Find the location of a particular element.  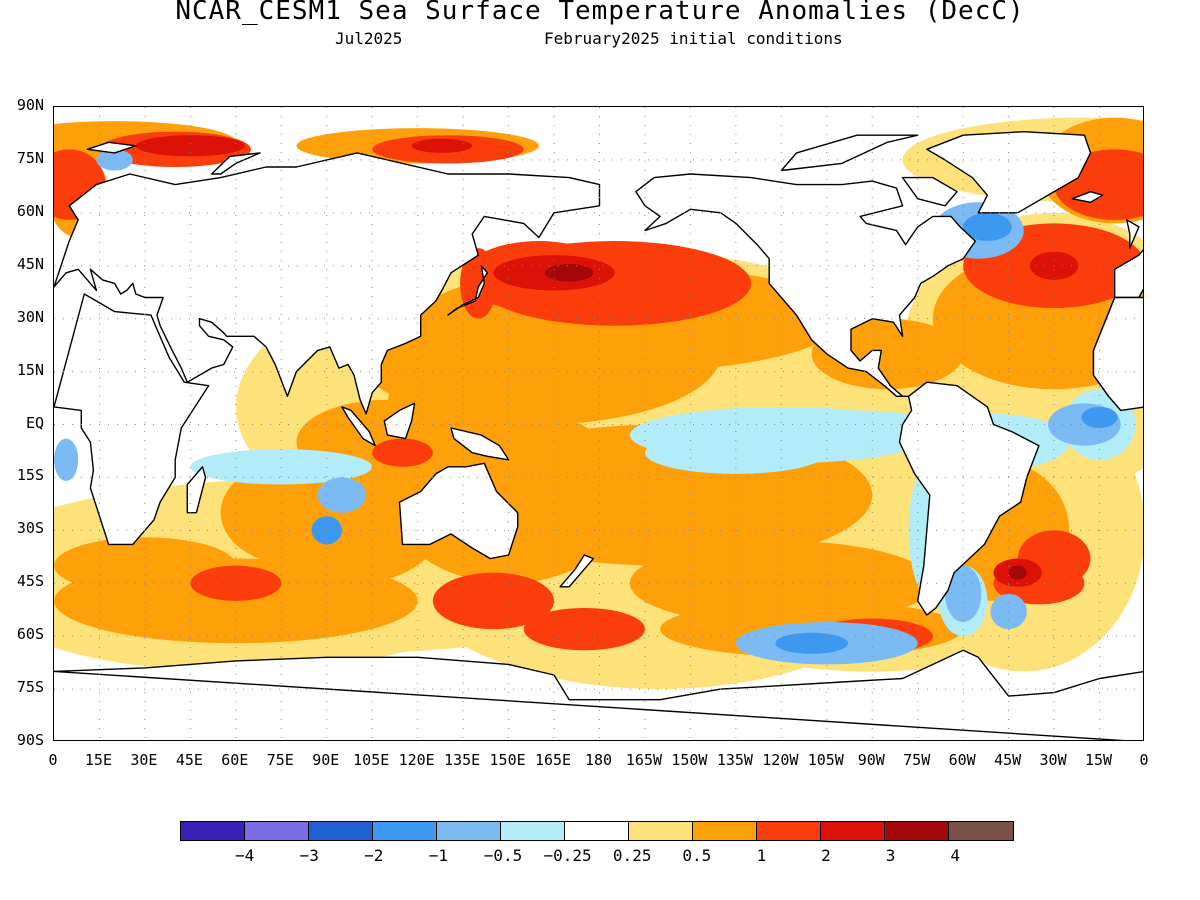

colorbar-tick-label: 0.25 is located at coordinates (632, 855).